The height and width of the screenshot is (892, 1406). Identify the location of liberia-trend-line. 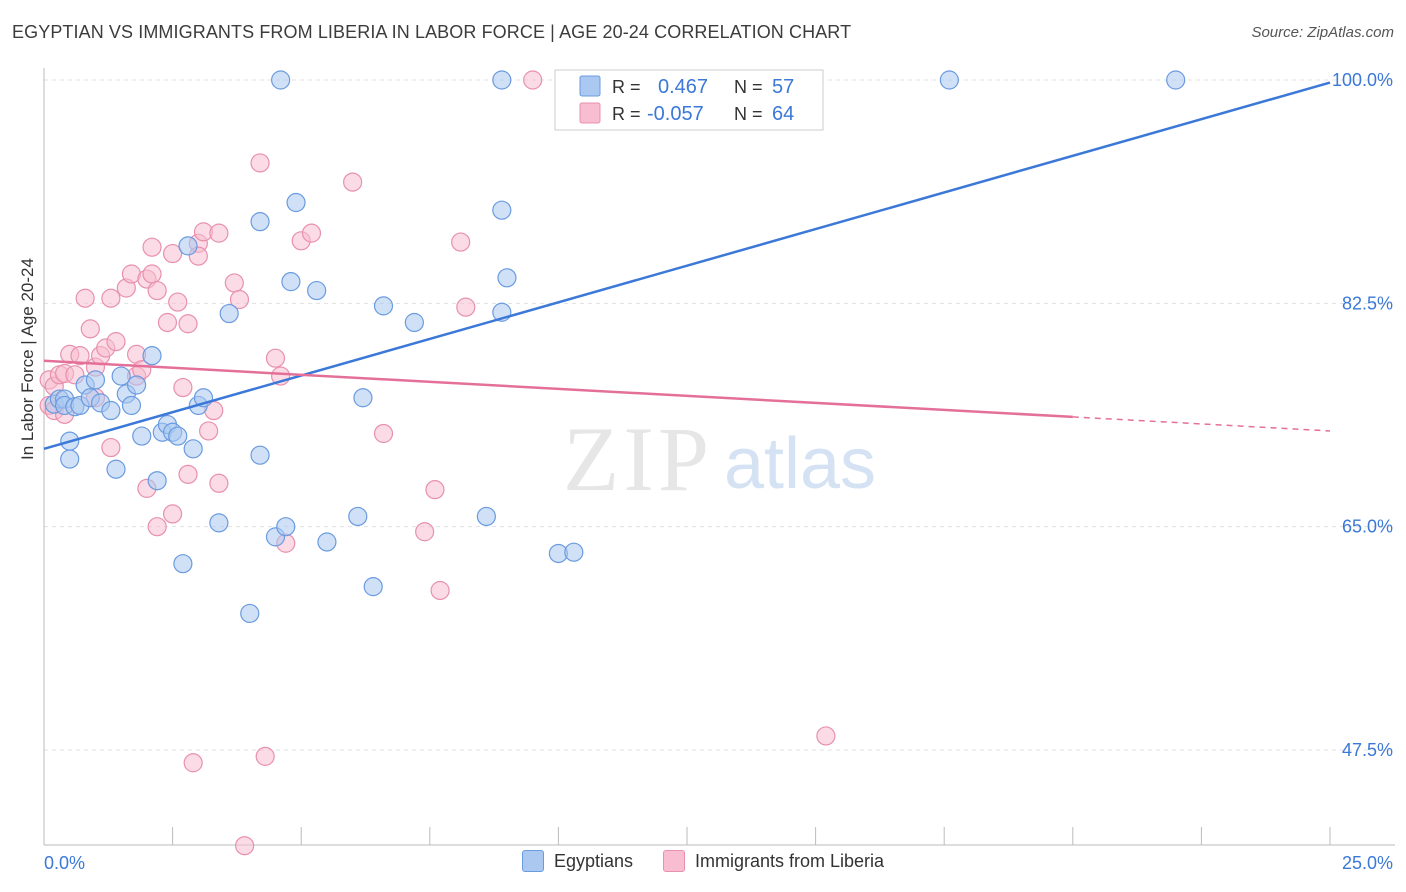
(558, 389).